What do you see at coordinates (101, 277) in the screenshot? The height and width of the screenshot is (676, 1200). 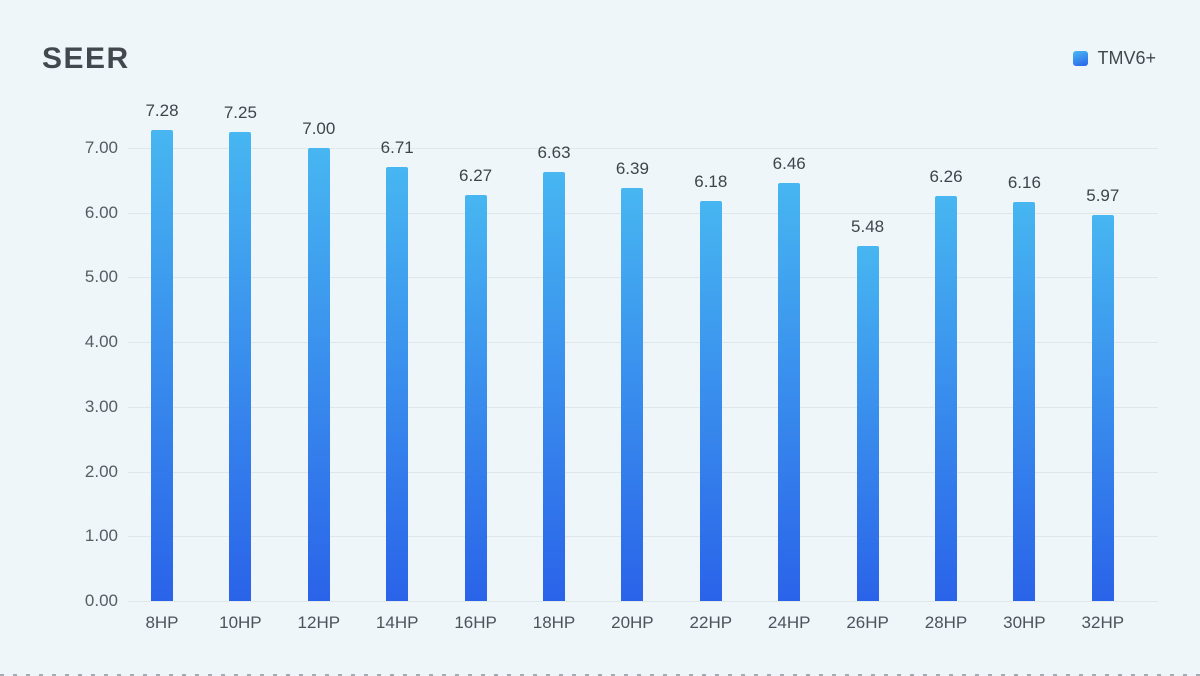 I see `y-tick-label: 5.00` at bounding box center [101, 277].